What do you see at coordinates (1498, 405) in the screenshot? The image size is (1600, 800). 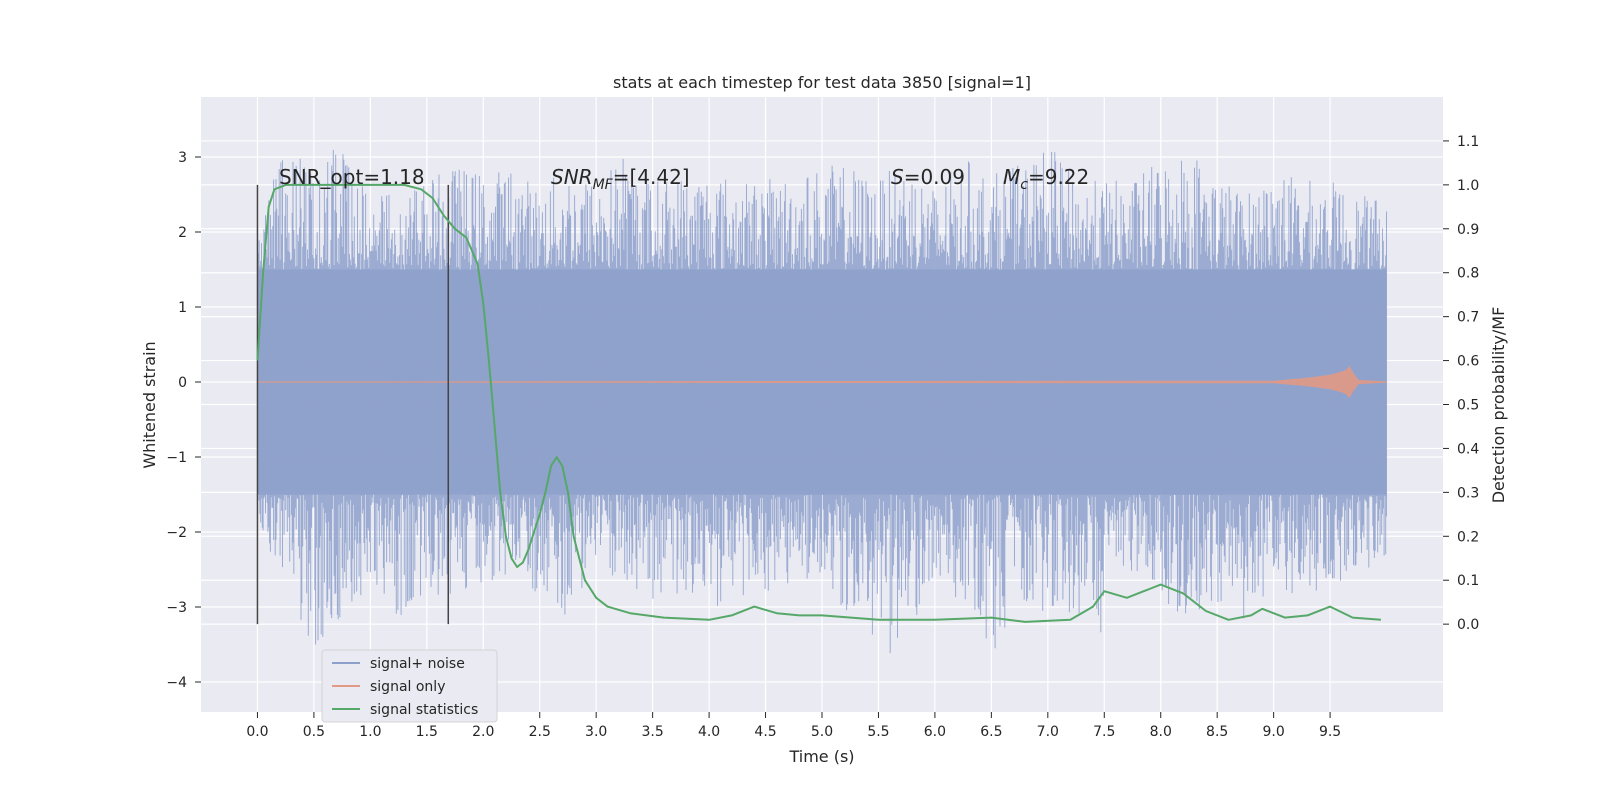 I see `y2-axis-label: Detection probability/MF` at bounding box center [1498, 405].